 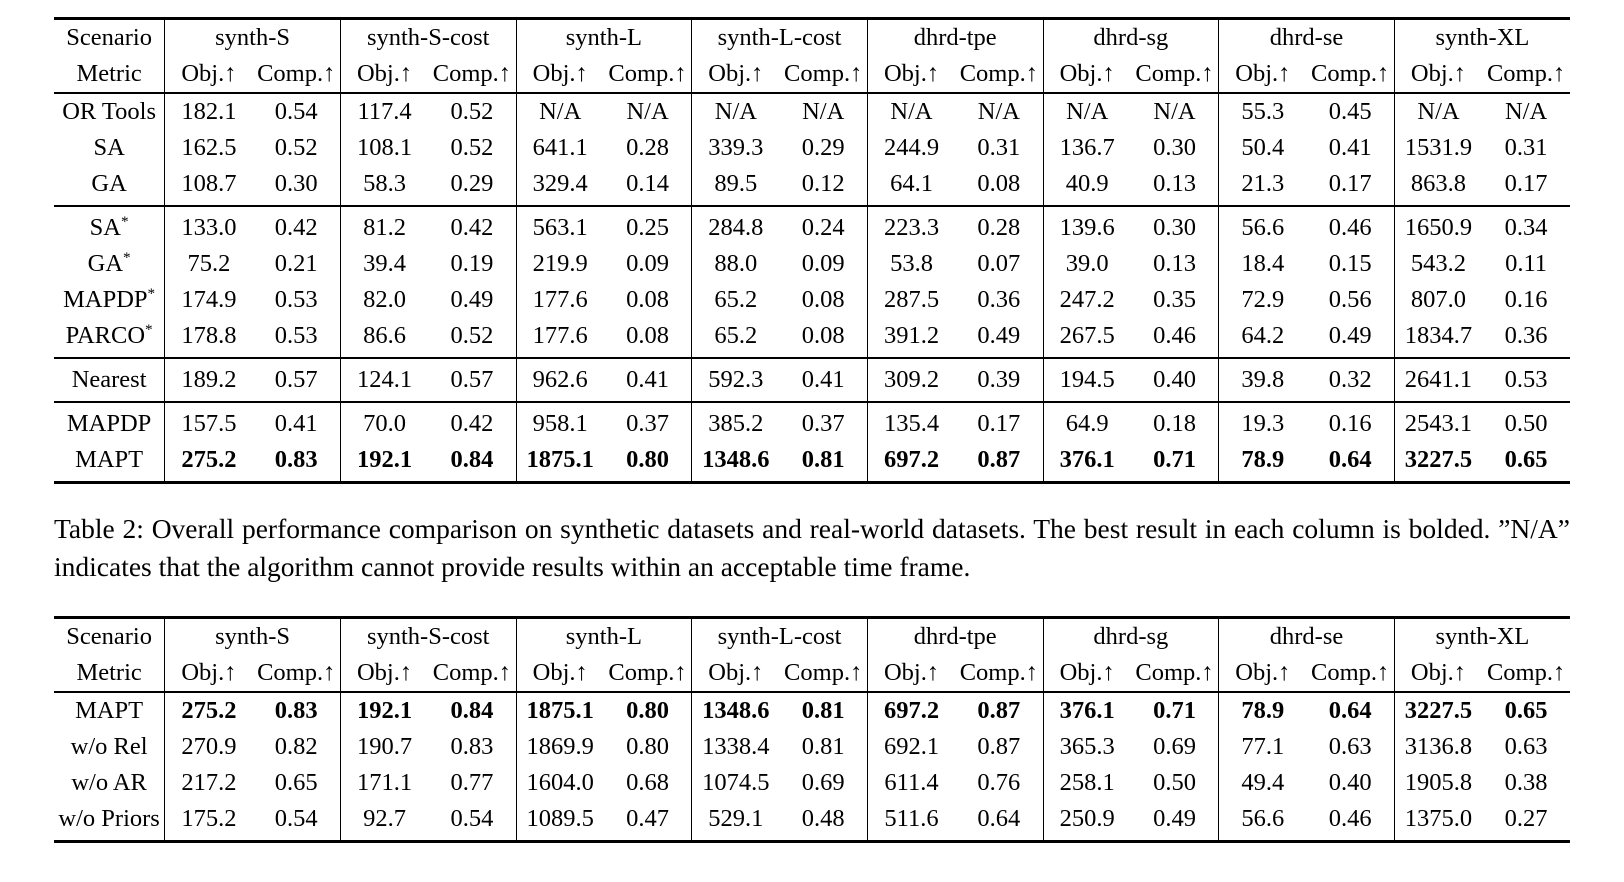 I want to click on value-cell: 0.30, so click(x=296, y=183).